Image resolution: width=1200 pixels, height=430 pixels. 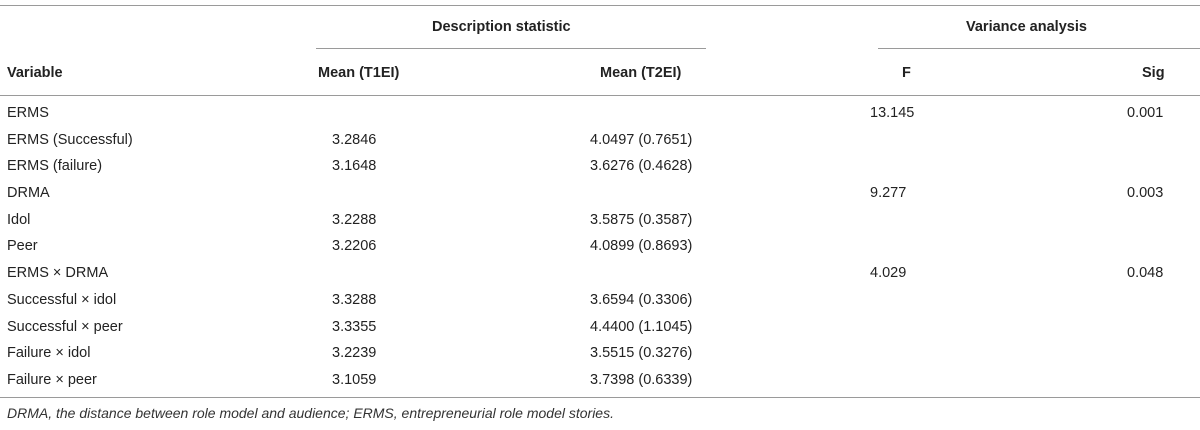 I want to click on cell-variable: Peer, so click(x=22, y=246).